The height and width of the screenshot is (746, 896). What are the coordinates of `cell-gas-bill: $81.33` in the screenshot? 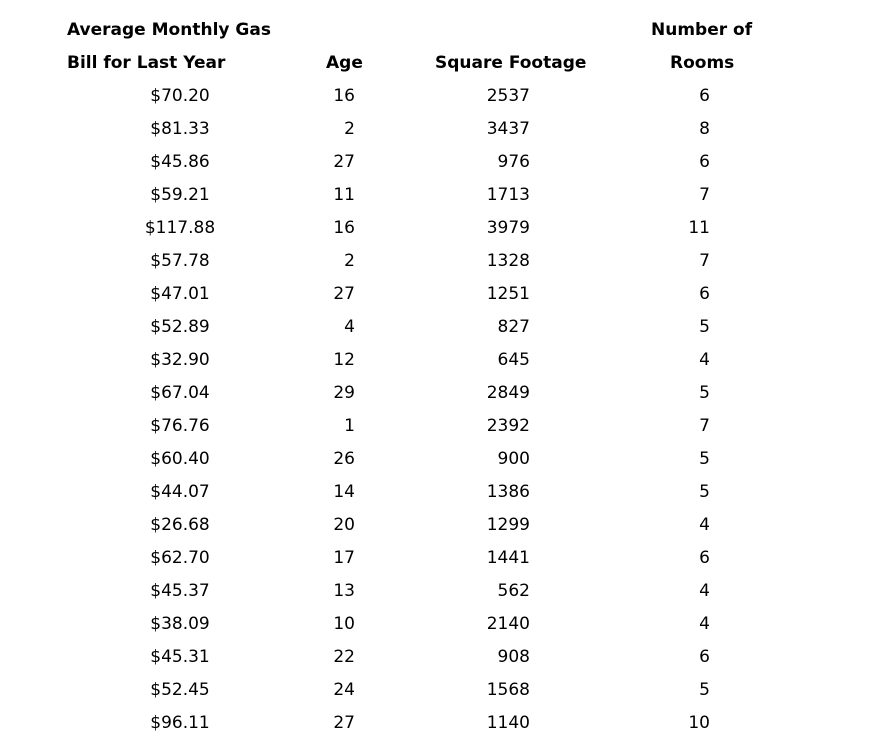 It's located at (180, 129).